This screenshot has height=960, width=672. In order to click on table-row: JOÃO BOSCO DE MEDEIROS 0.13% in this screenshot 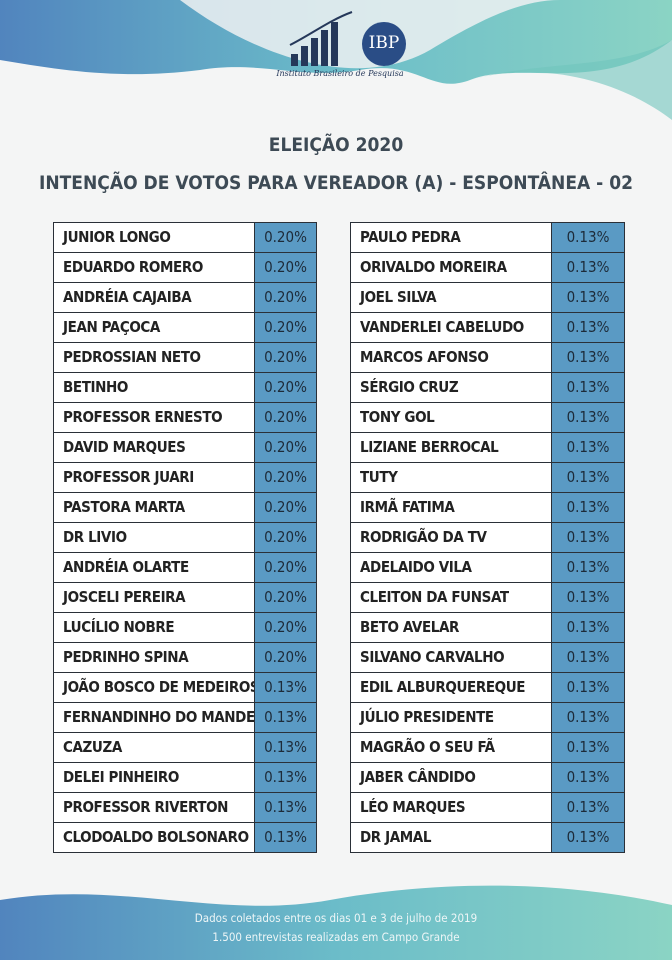, I will do `click(185, 688)`.